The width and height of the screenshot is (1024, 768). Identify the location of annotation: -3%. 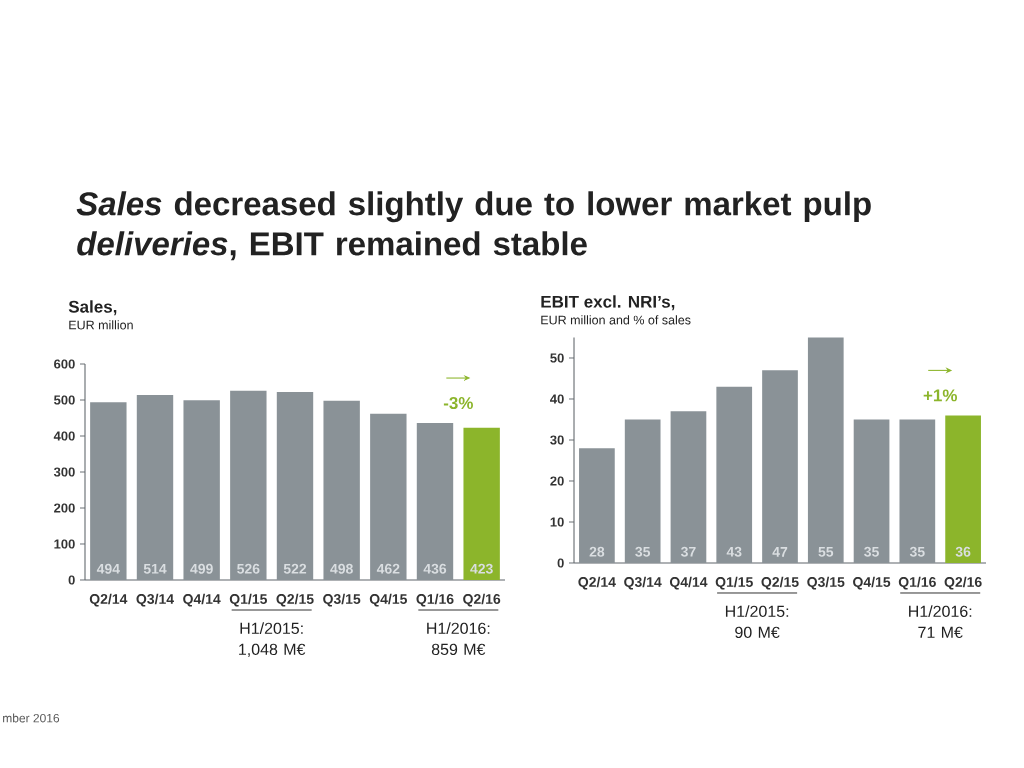
(458, 403).